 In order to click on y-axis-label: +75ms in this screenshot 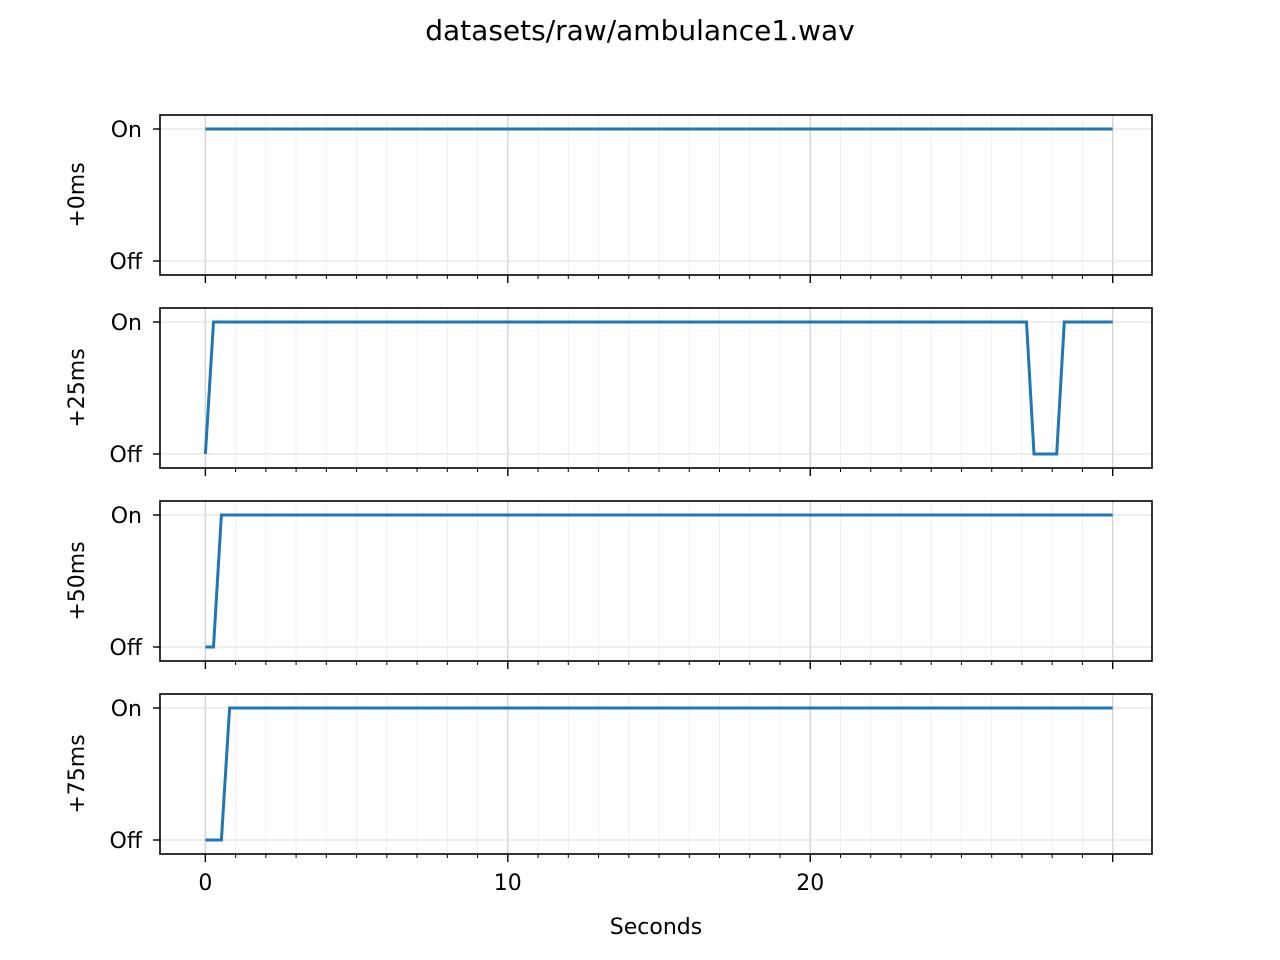, I will do `click(77, 773)`.